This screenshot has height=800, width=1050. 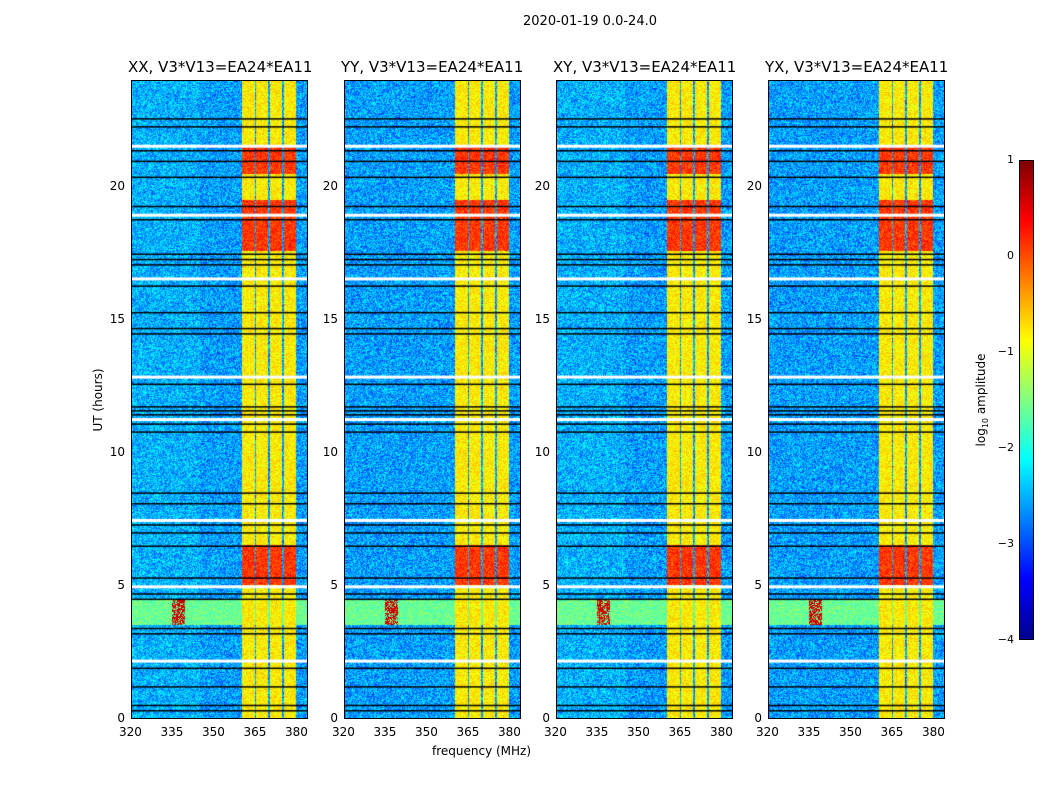 I want to click on y-axis-label: UT (hours), so click(x=98, y=400).